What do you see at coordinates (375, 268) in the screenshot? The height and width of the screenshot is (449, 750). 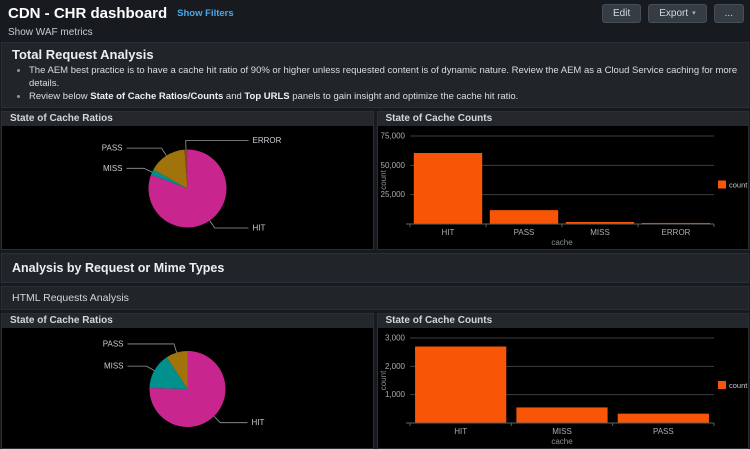 I see `section-mime-types: Analysis by Request or Mime Types` at bounding box center [375, 268].